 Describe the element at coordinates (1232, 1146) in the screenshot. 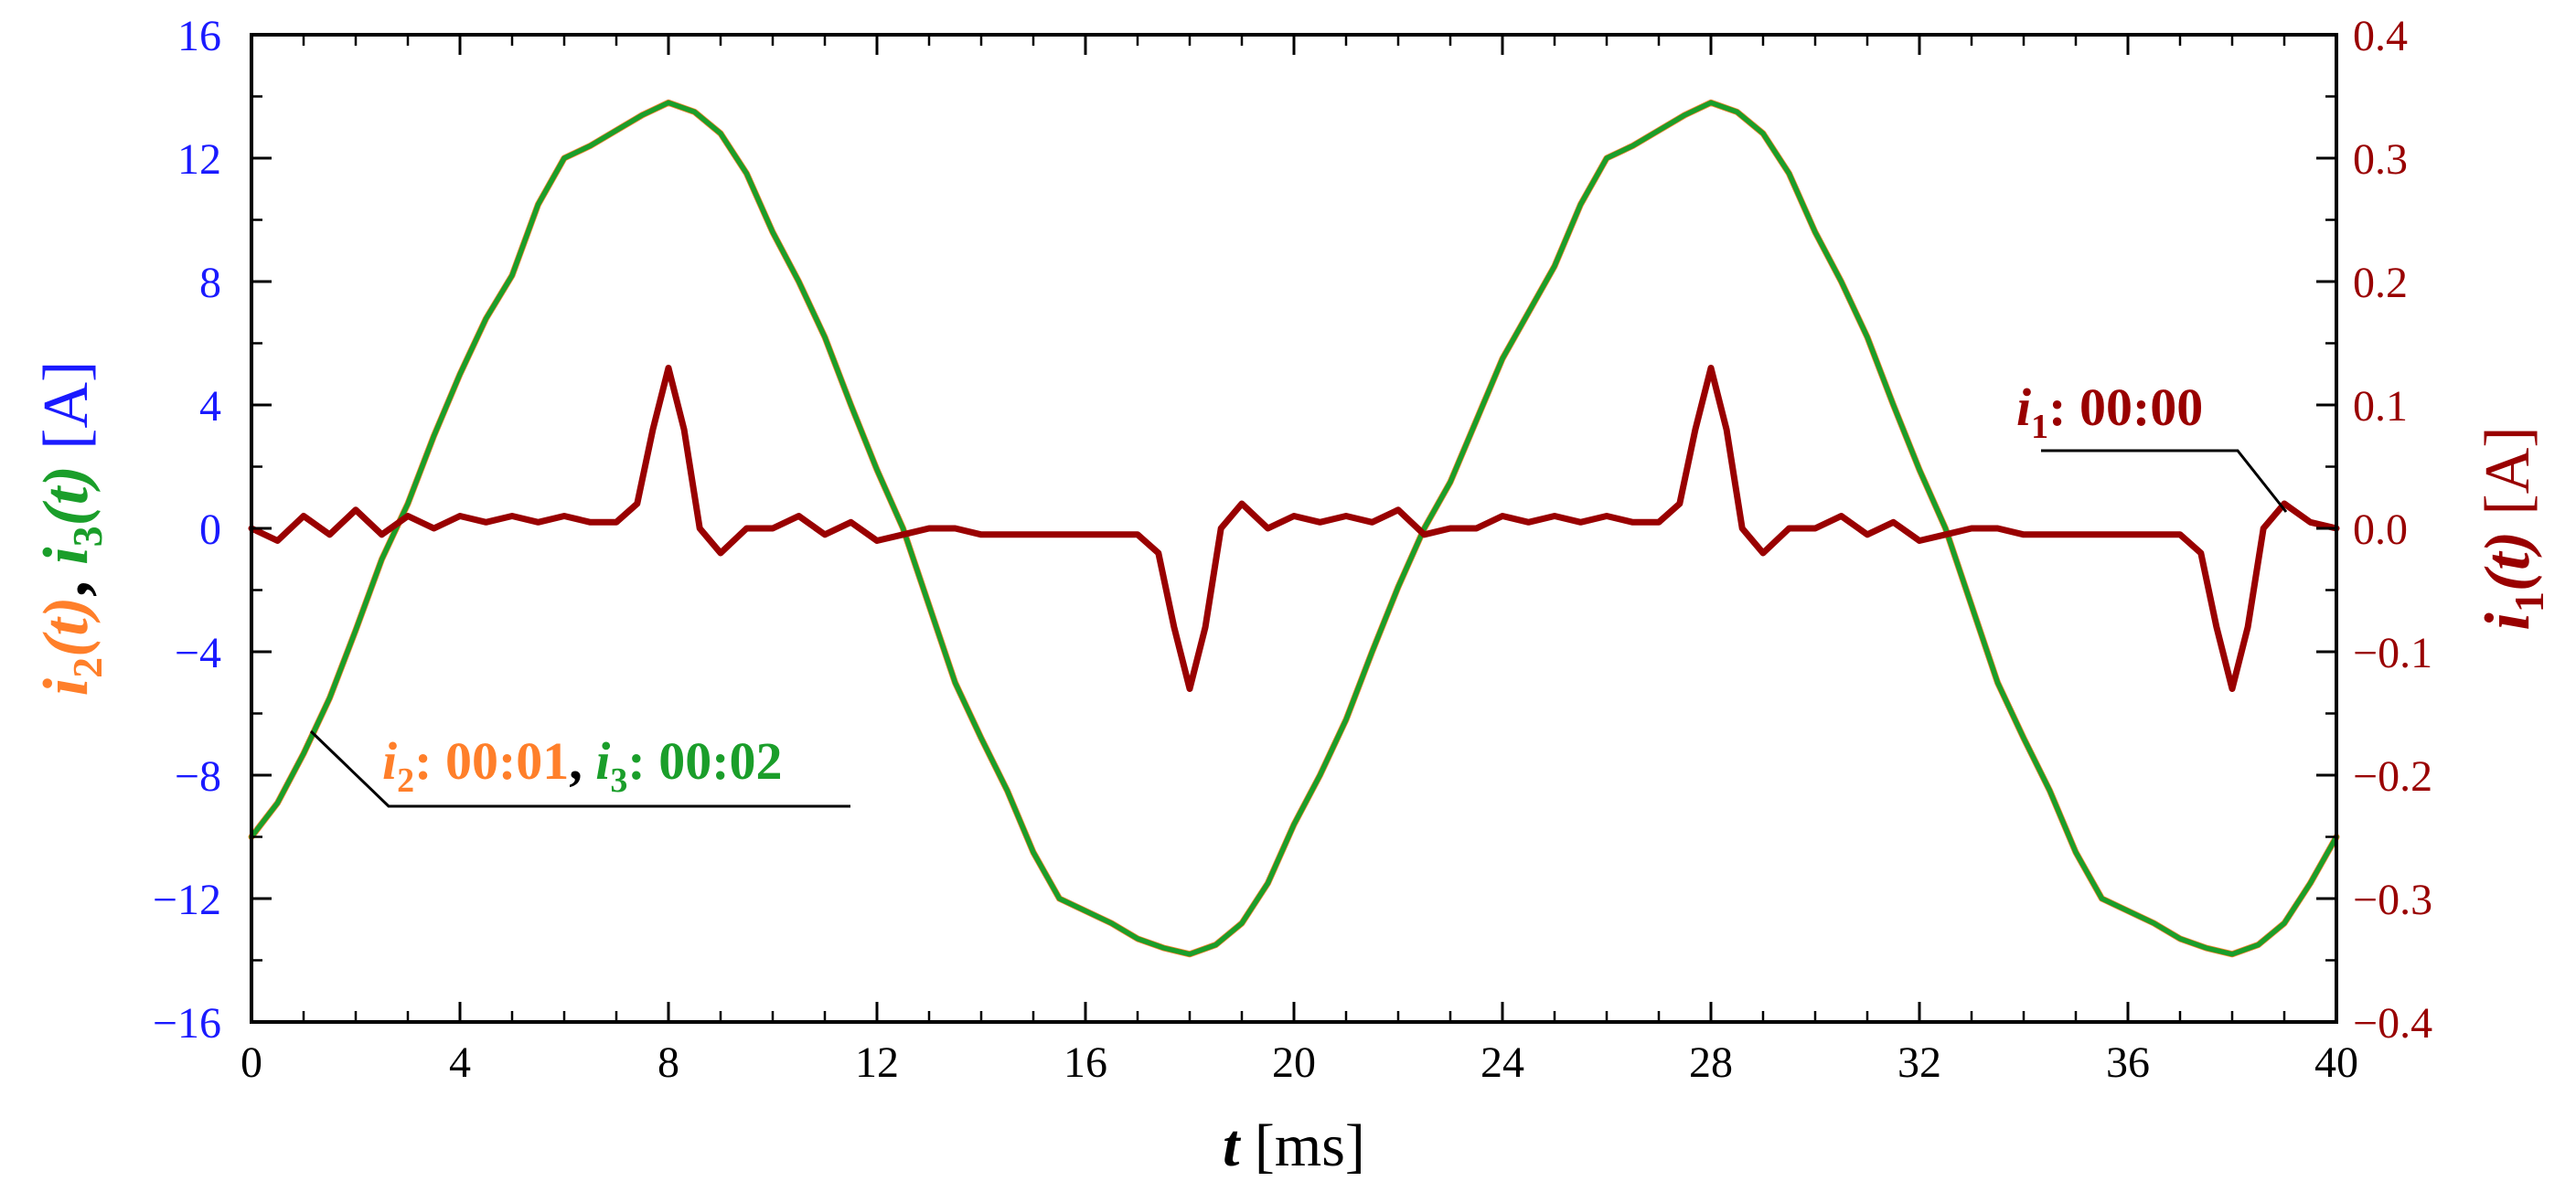

I see `x-axis-symbol: t` at that location.